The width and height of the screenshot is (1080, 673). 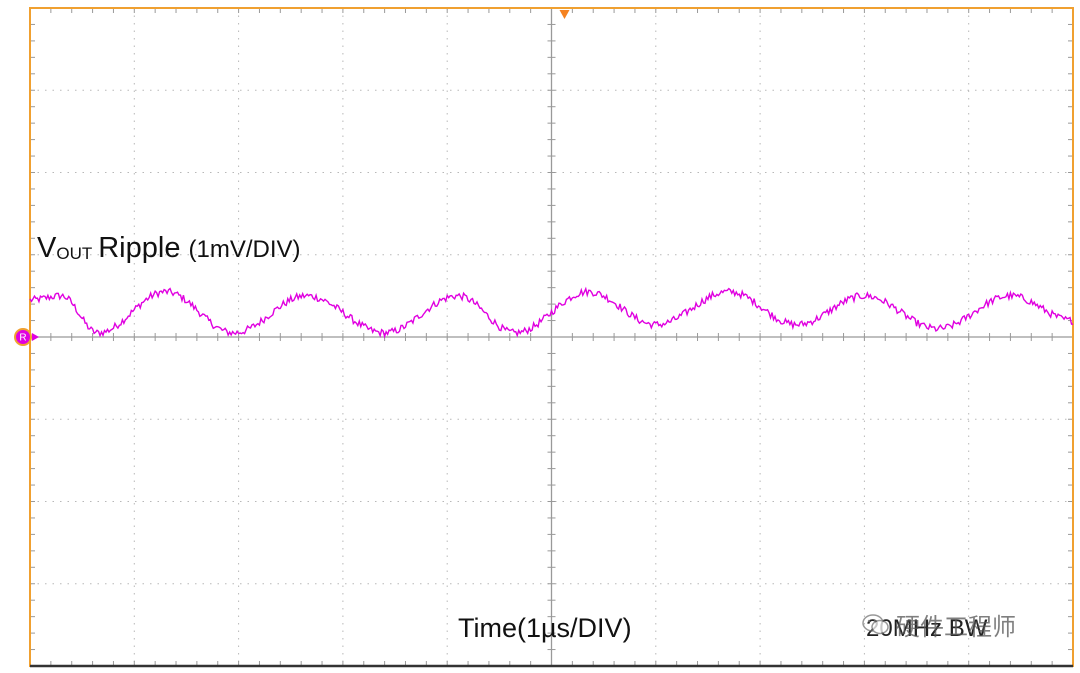 I want to click on trigger-position-marker, so click(x=564, y=14).